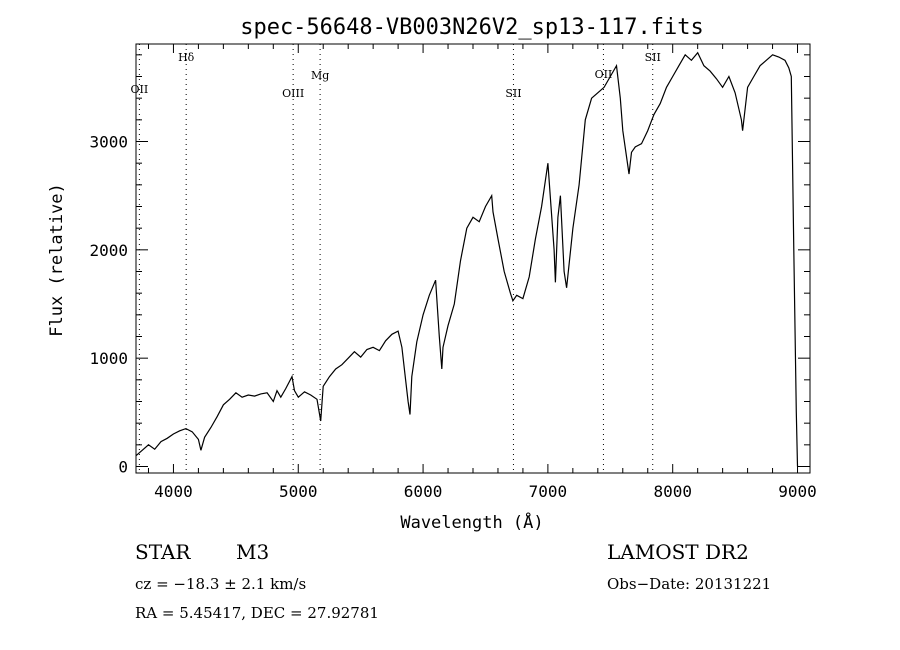 The height and width of the screenshot is (650, 900). Describe the element at coordinates (221, 584) in the screenshot. I see `redshift-velocity: cz = −18.3 ± 2.1 km/s` at that location.